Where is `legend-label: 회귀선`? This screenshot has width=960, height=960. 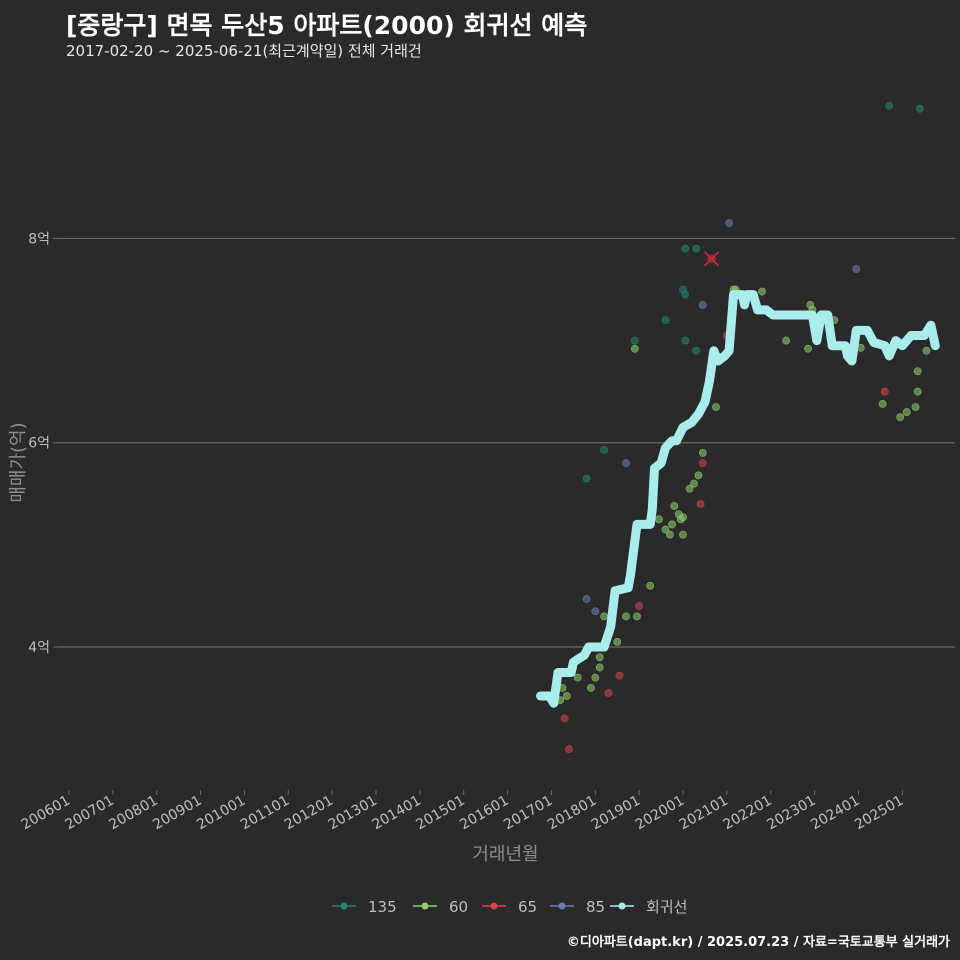 legend-label: 회귀선 is located at coordinates (666, 907).